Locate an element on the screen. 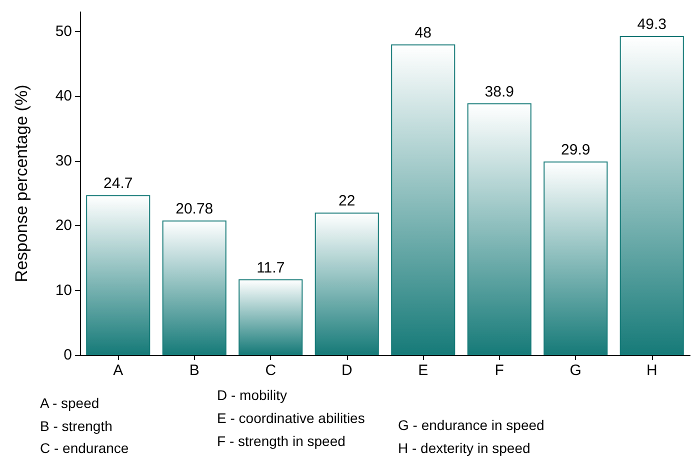  text: D - mobility is located at coordinates (252, 395).